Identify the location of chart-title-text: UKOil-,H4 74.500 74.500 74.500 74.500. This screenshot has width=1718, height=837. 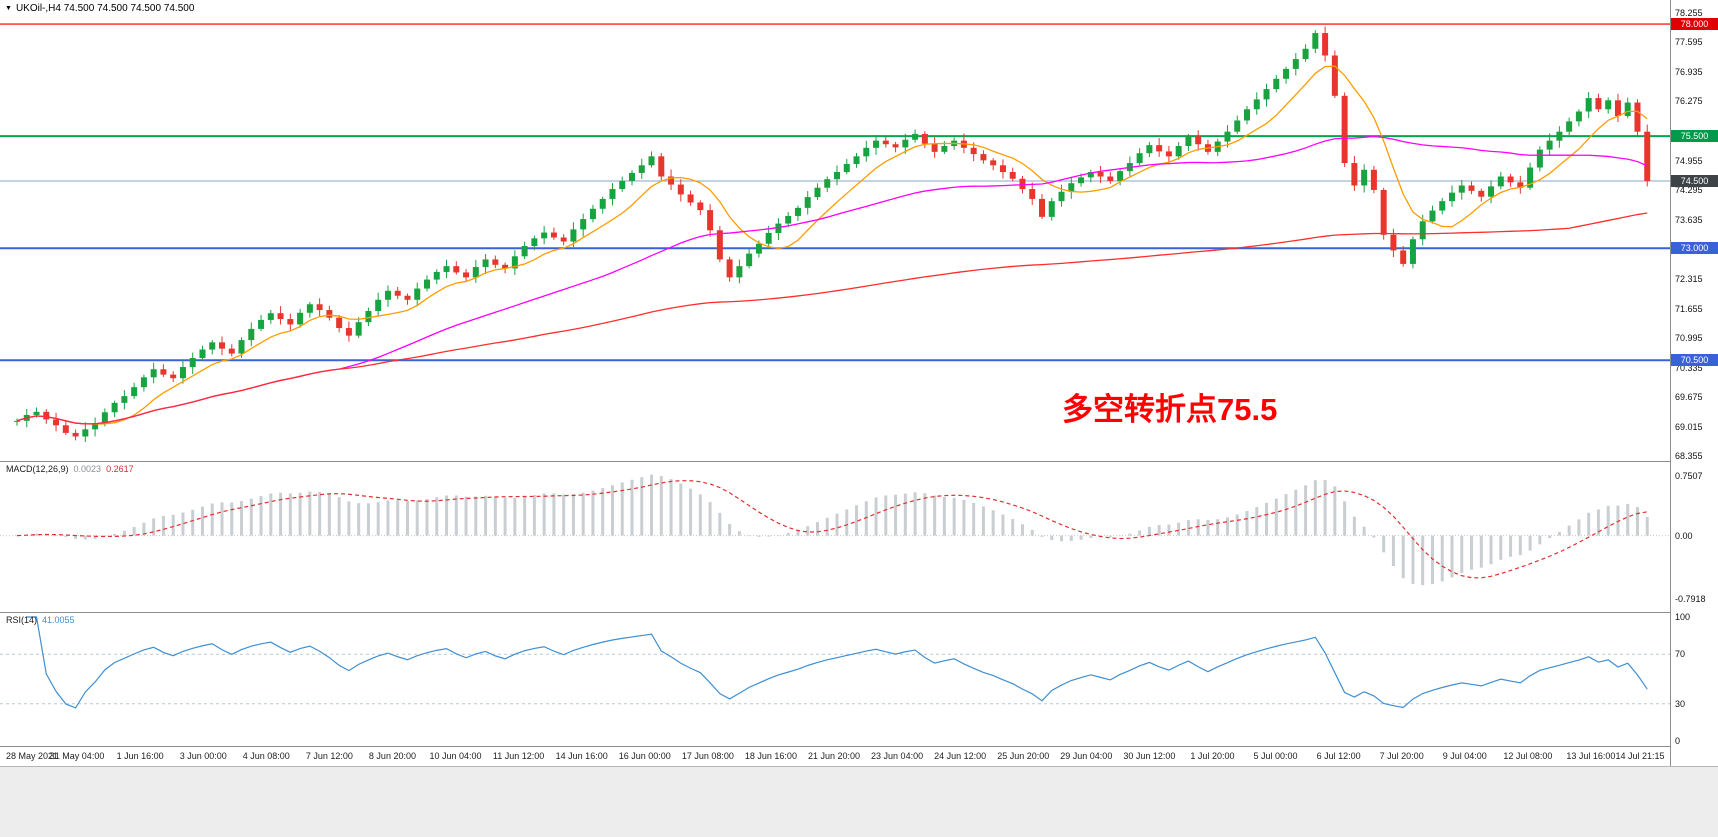
(105, 8).